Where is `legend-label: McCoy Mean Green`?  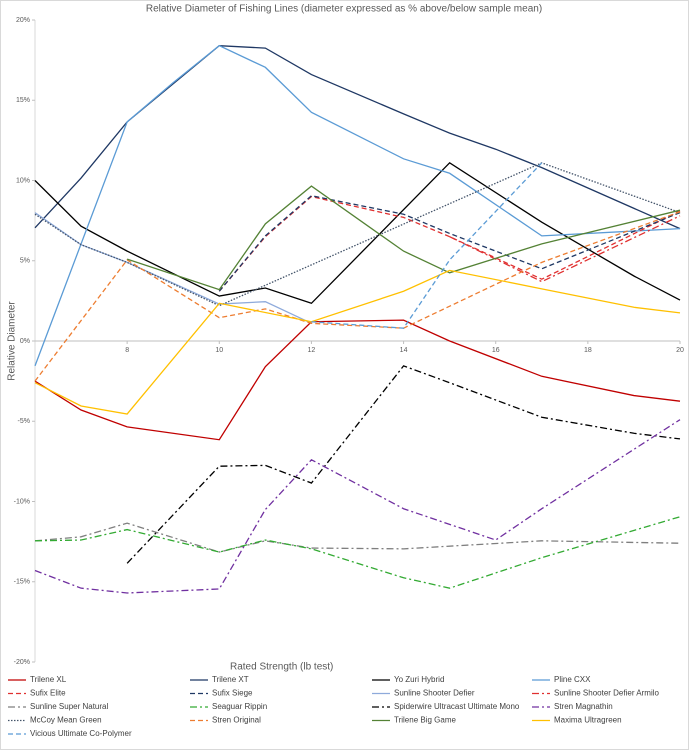
legend-label: McCoy Mean Green is located at coordinates (66, 720).